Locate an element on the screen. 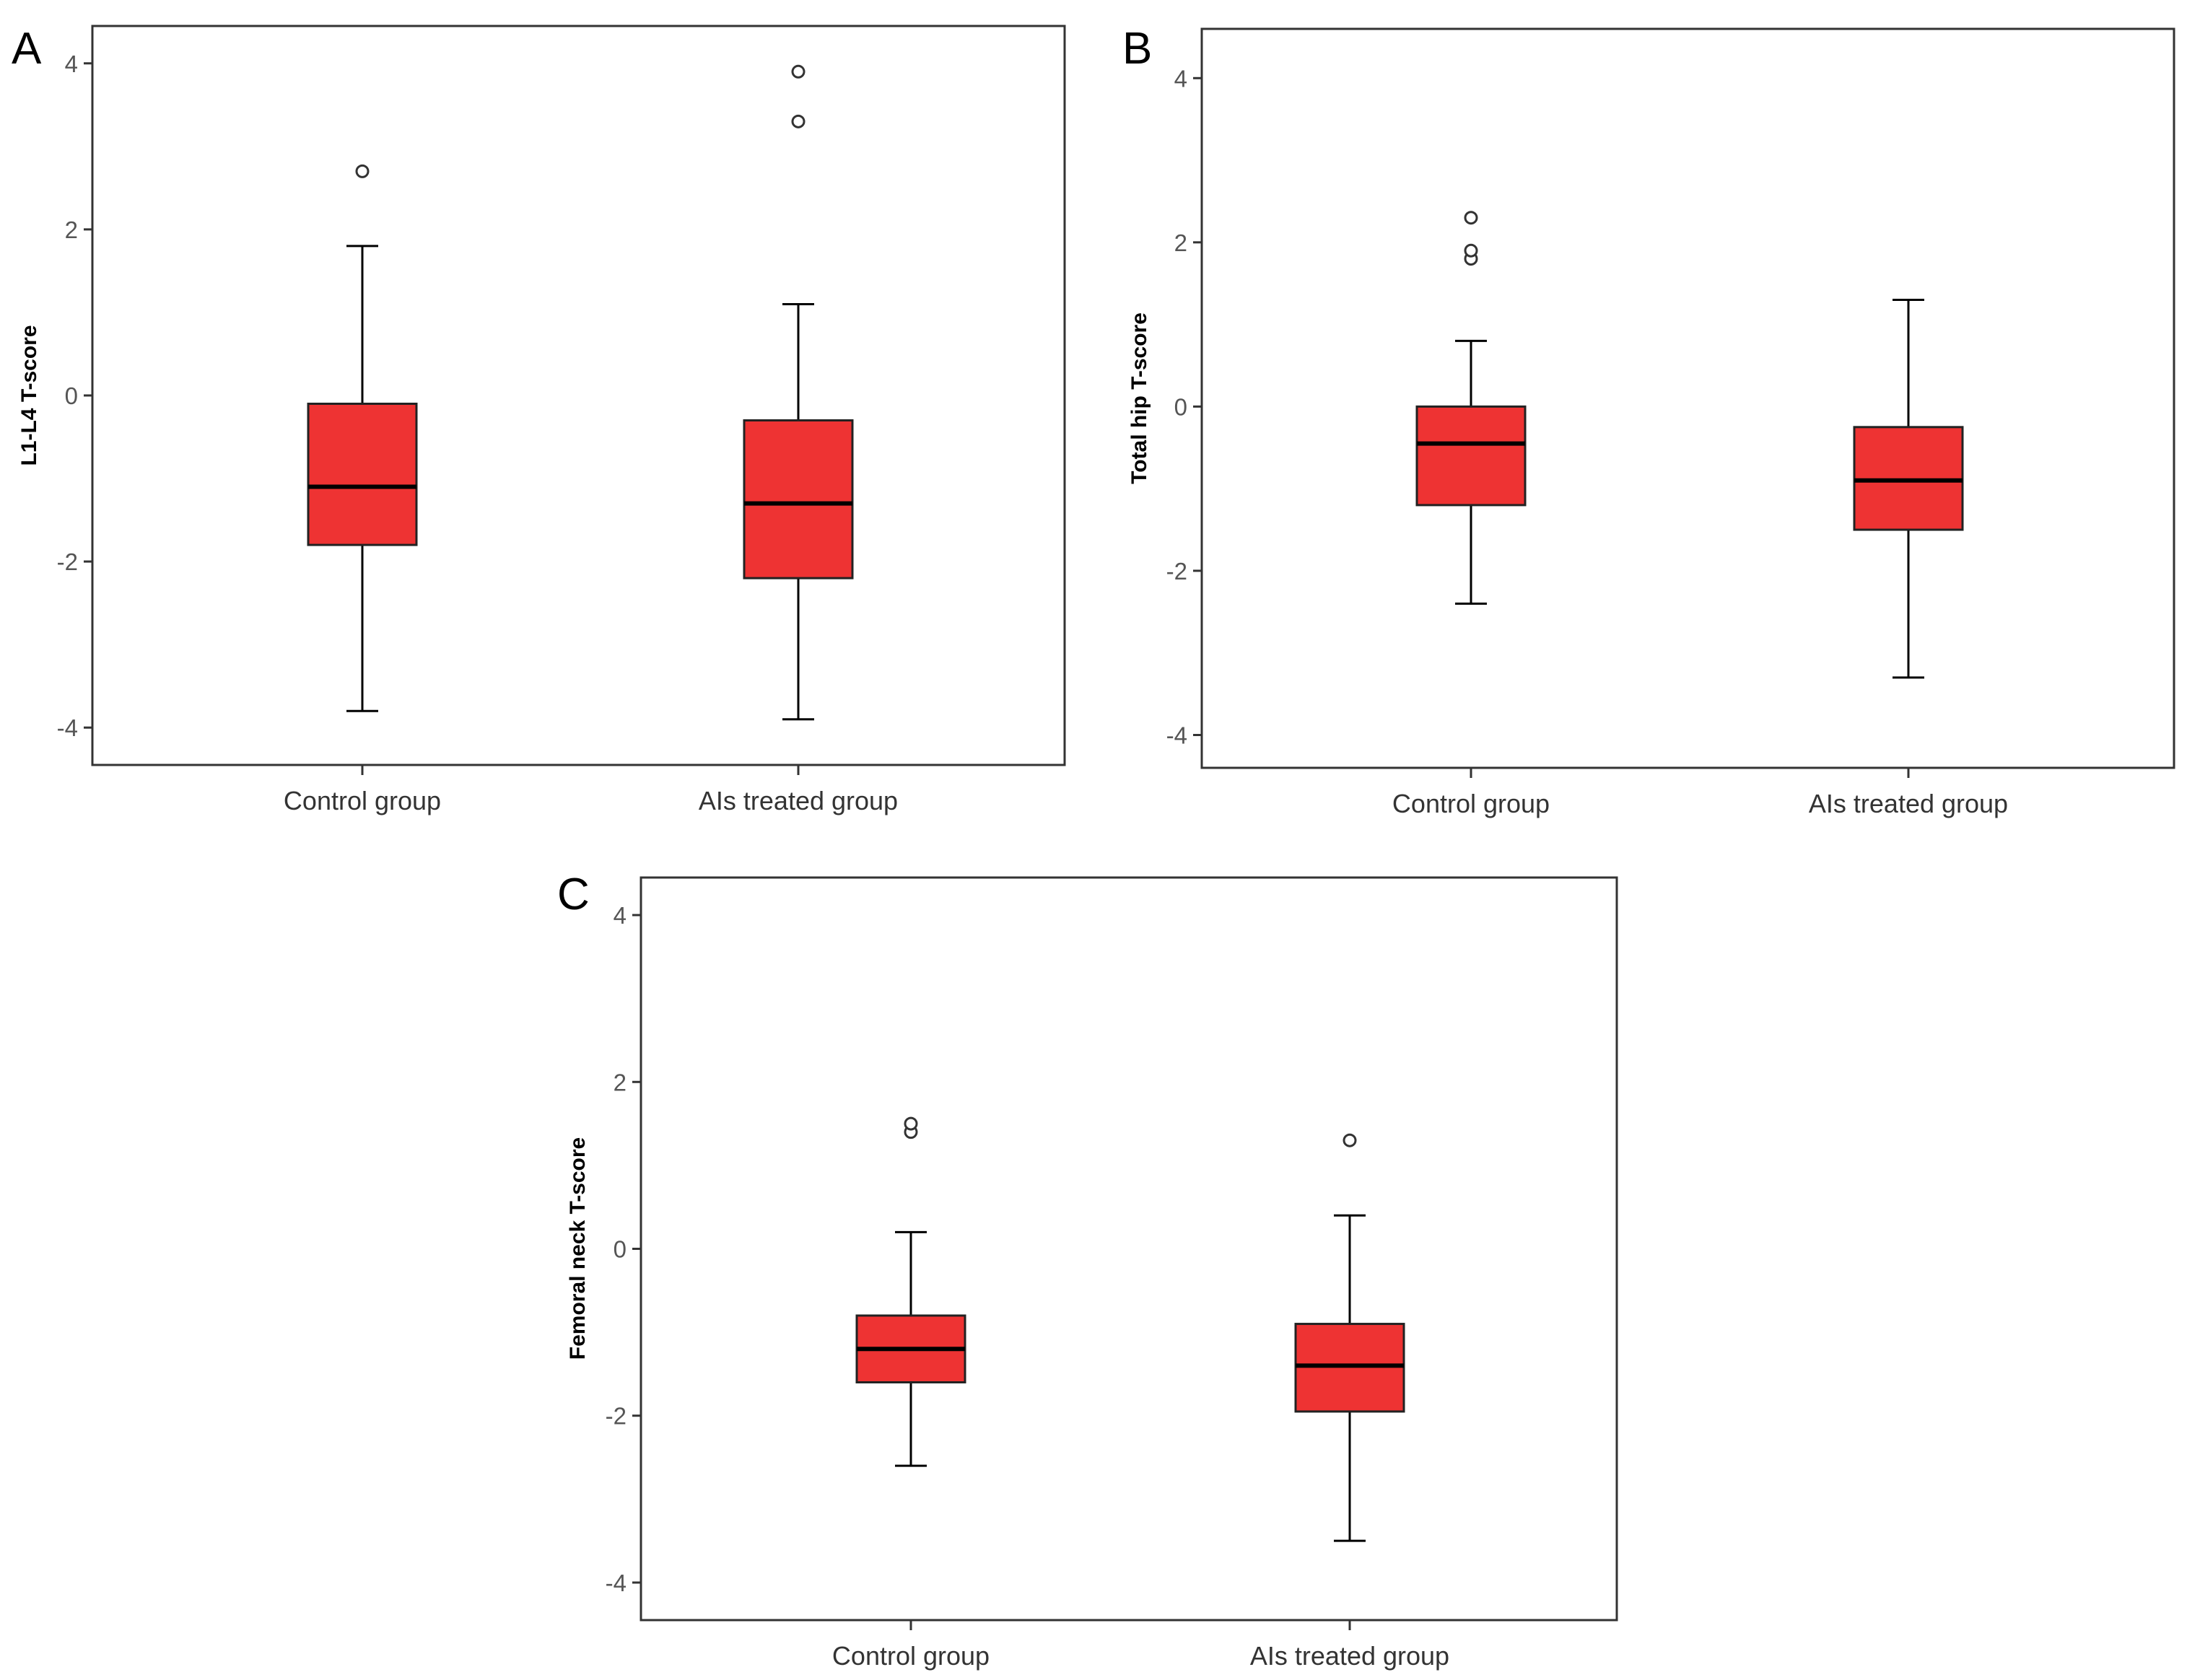 Image resolution: width=2187 pixels, height=1680 pixels. y-axis-title-a: L1-L4 T-score is located at coordinates (29, 395).